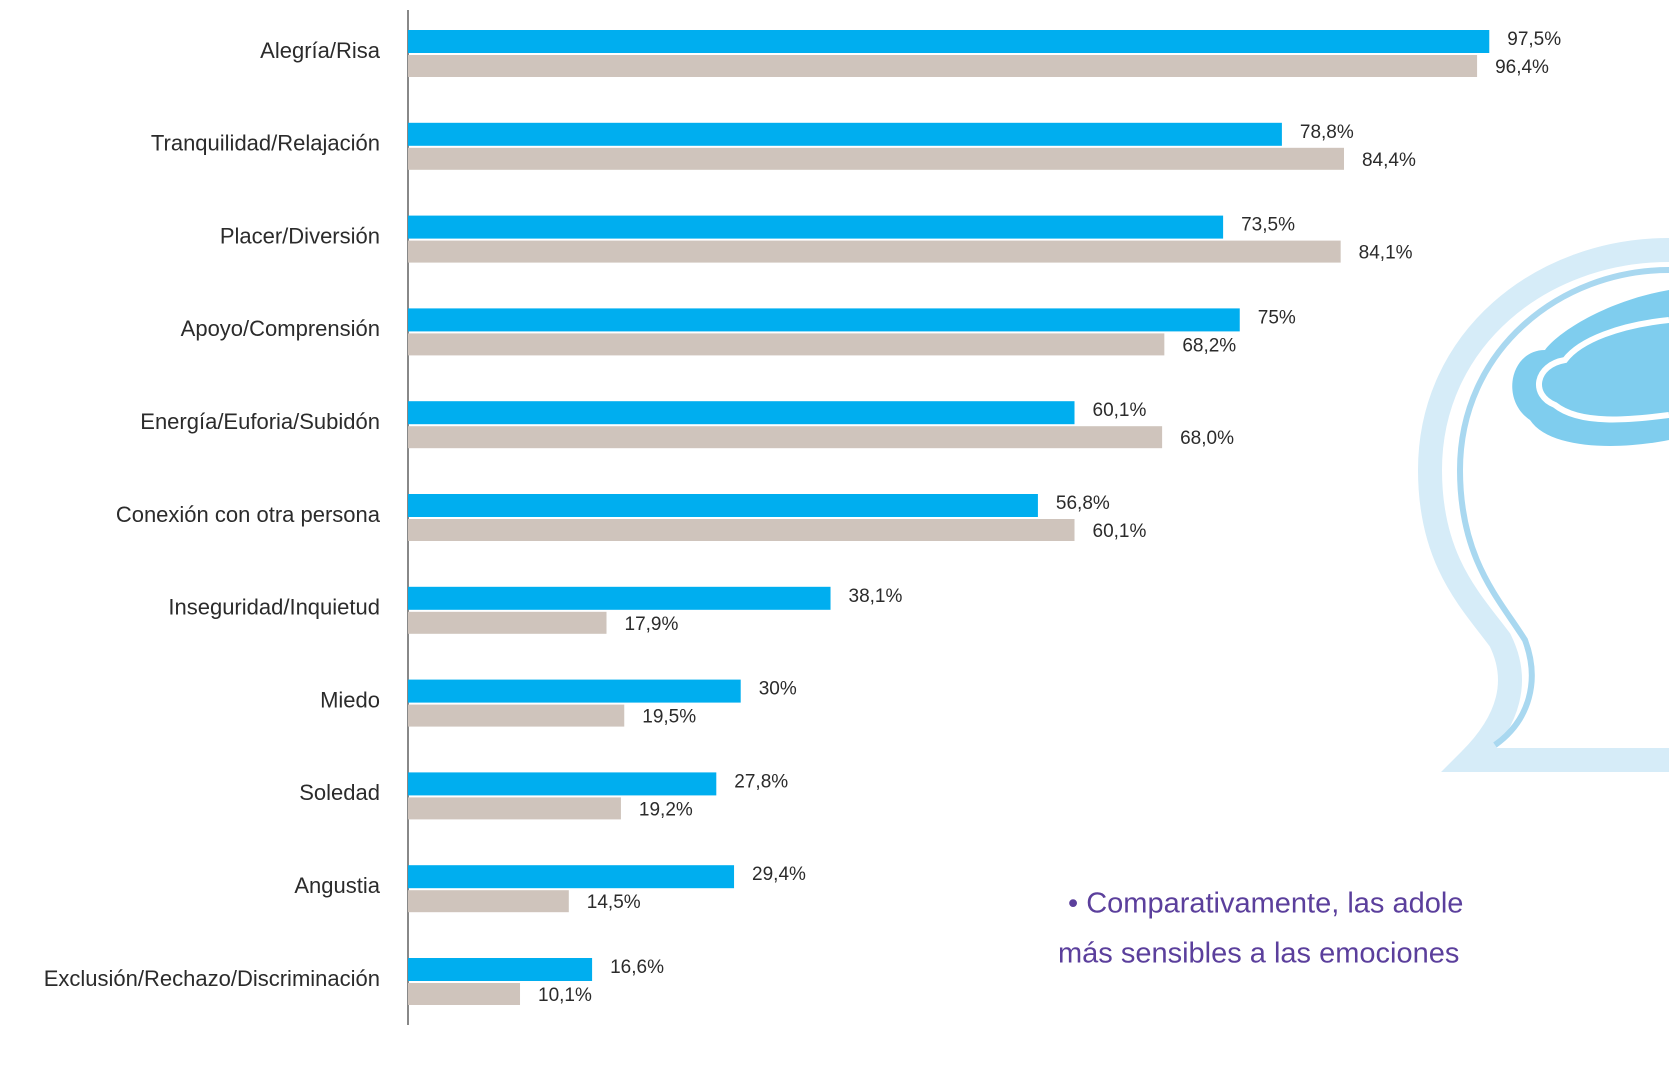 Image resolution: width=1669 pixels, height=1091 pixels. Describe the element at coordinates (778, 689) in the screenshot. I see `value-label: 30%` at that location.